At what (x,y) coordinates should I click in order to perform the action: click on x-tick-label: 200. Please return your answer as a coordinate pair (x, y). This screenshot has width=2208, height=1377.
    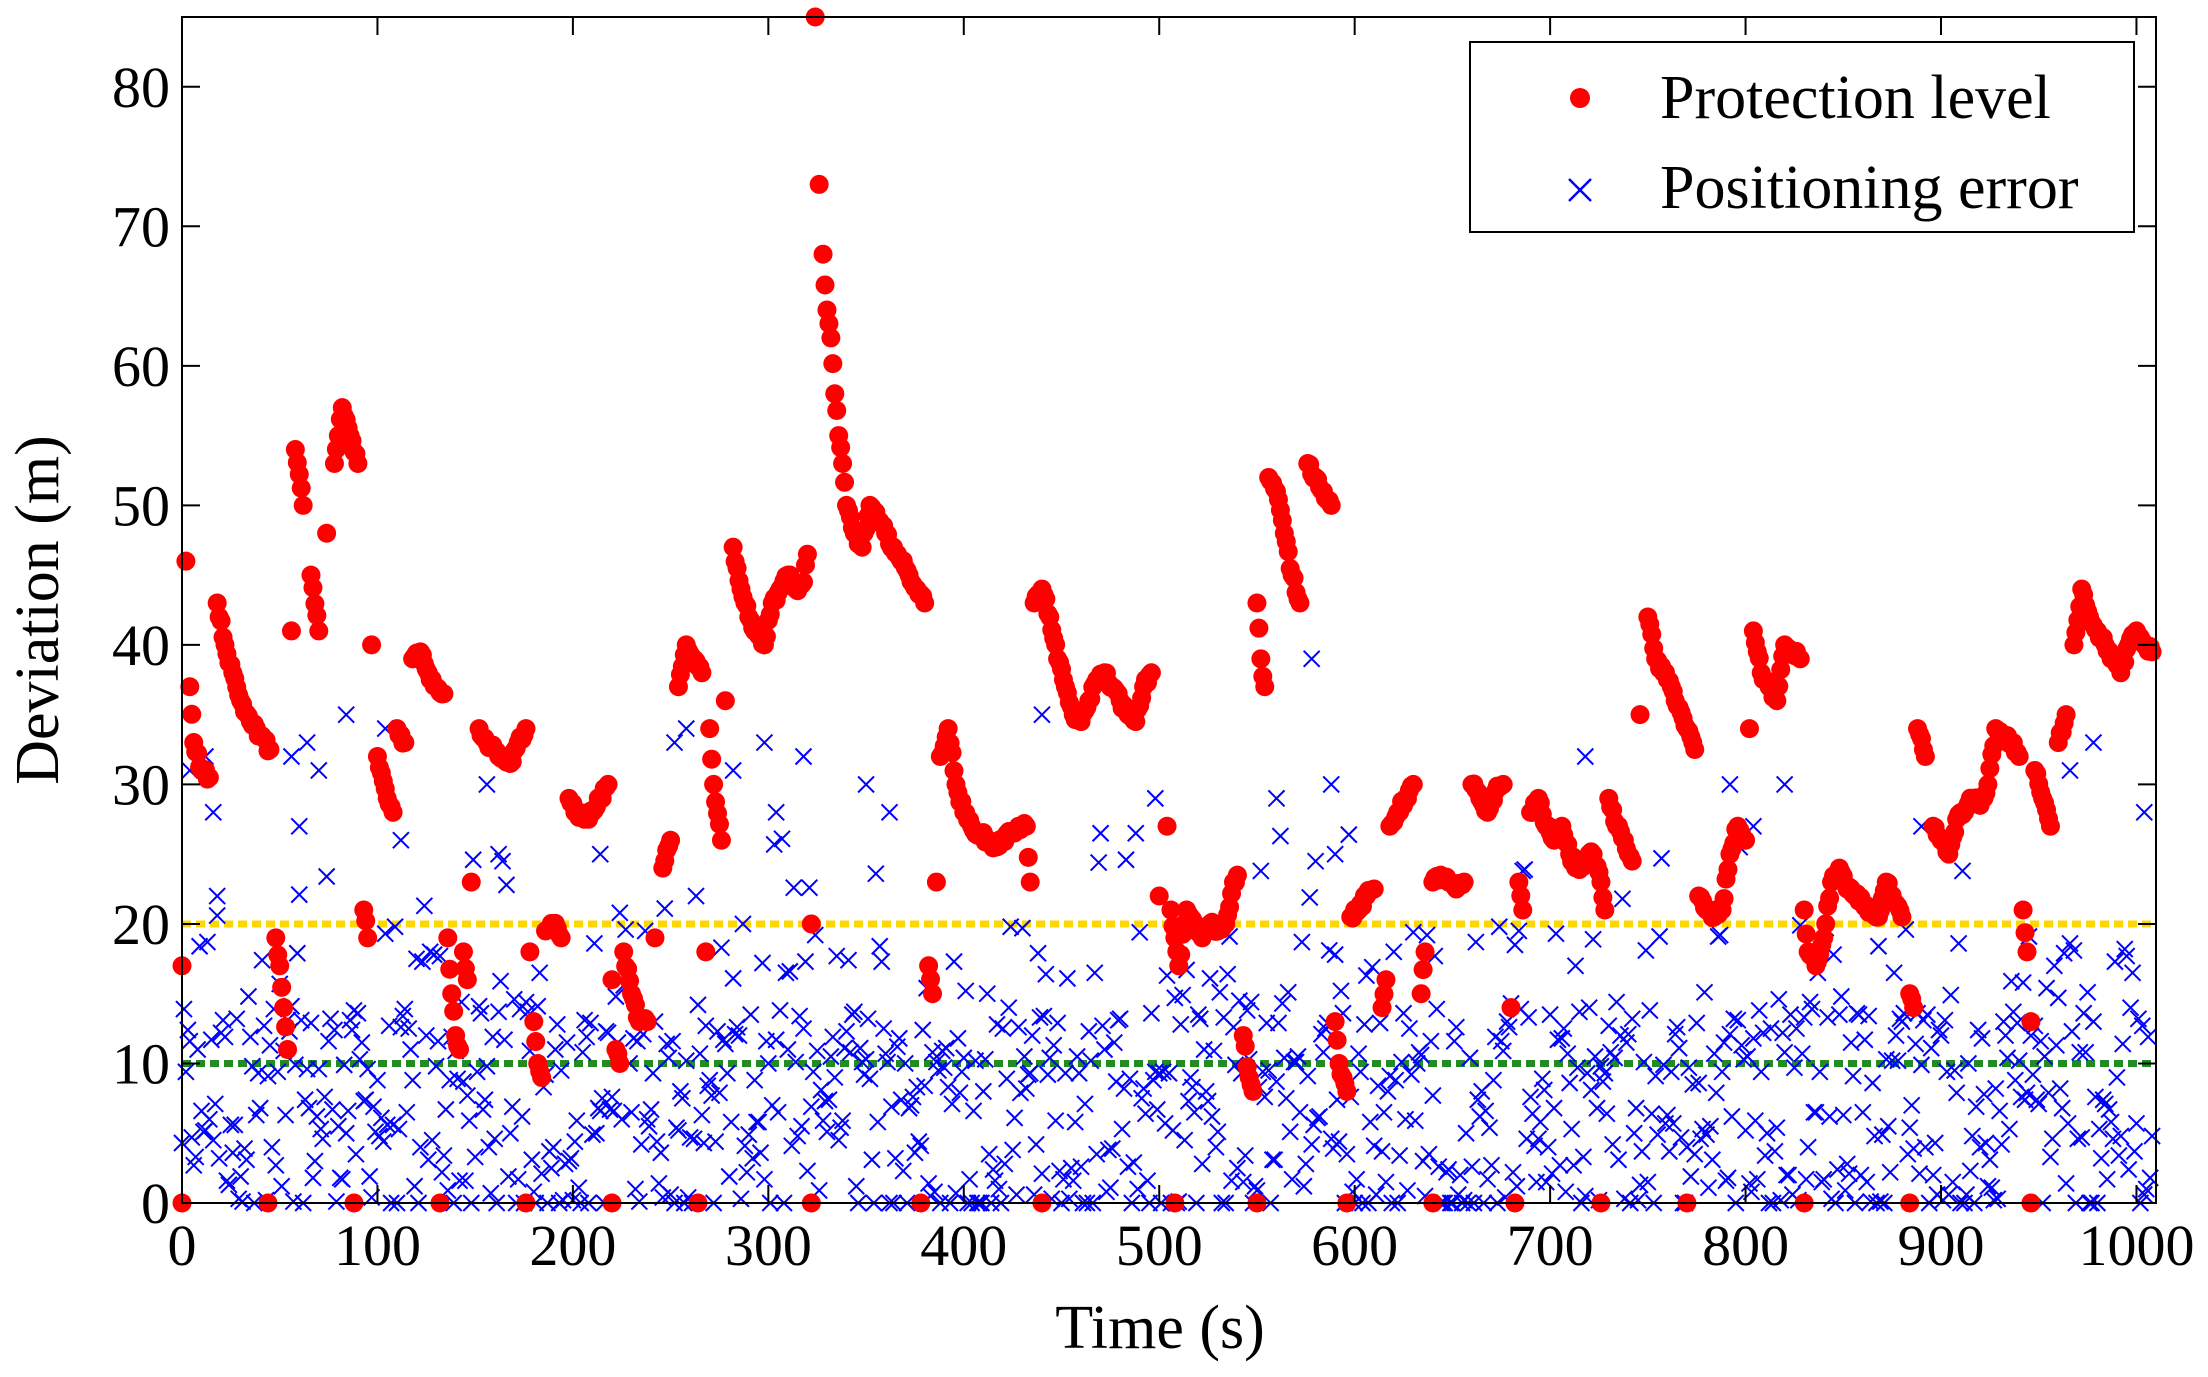
    Looking at the image, I should click on (572, 1245).